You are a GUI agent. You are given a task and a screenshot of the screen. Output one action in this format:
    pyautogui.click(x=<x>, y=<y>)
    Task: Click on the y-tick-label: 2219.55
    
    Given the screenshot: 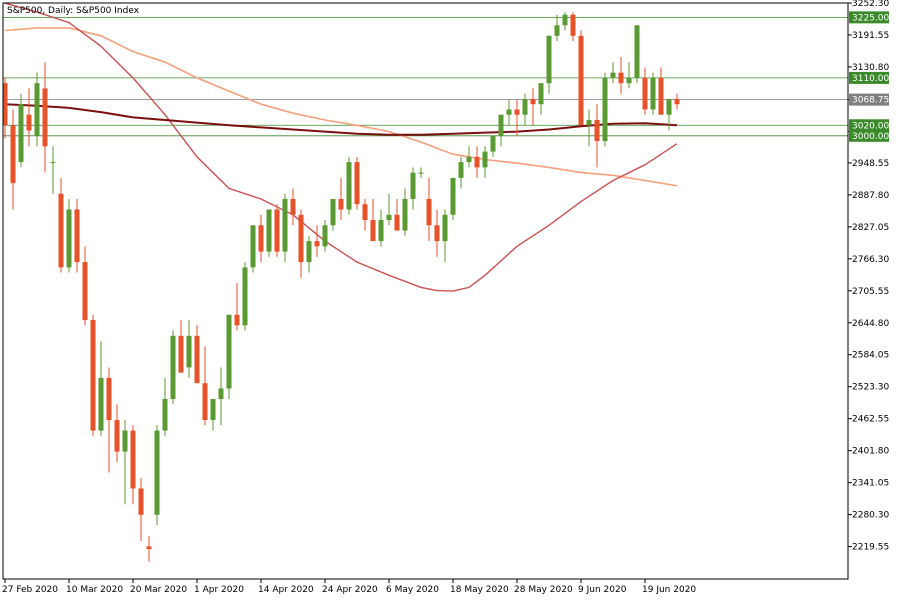 What is the action you would take?
    pyautogui.click(x=870, y=548)
    